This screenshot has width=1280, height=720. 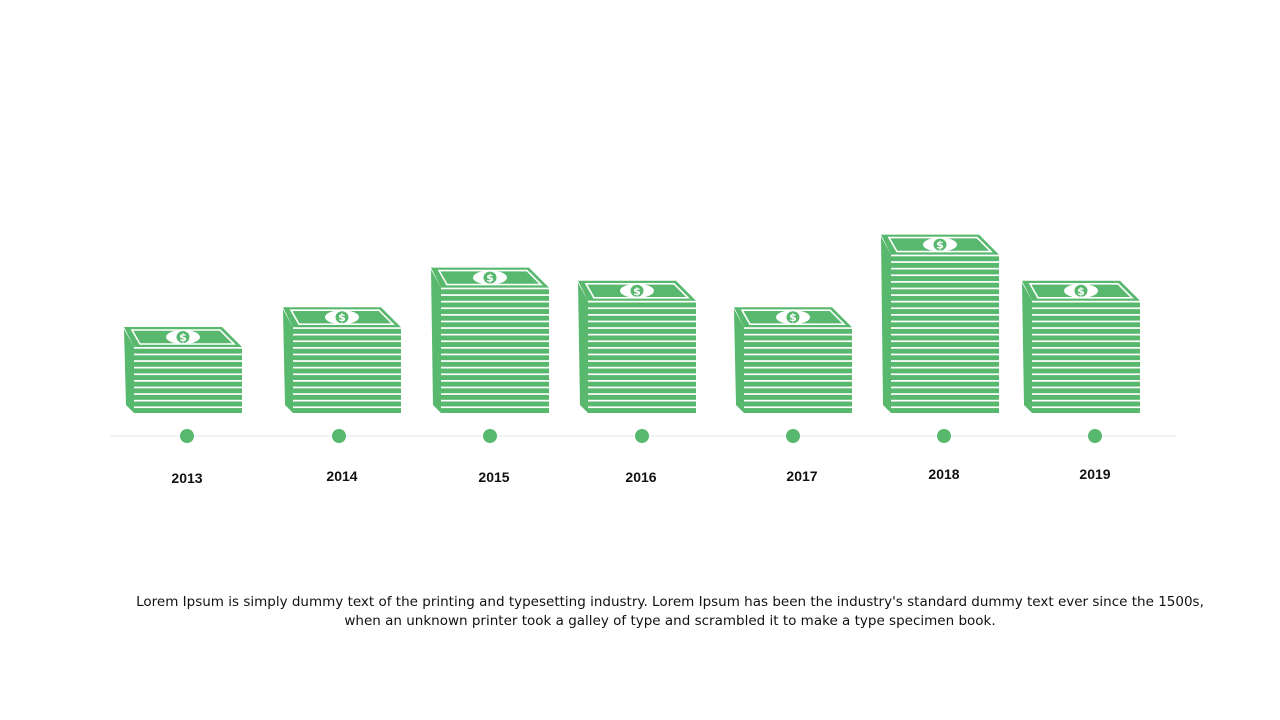 I want to click on year-label: 2018, so click(x=944, y=474).